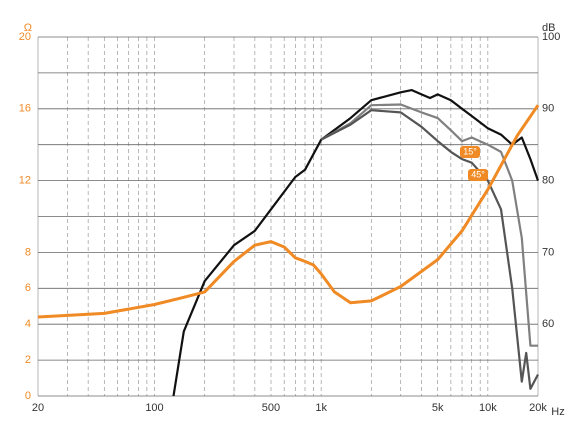 The height and width of the screenshot is (429, 587). I want to click on y-tick-label: 8, so click(28, 252).